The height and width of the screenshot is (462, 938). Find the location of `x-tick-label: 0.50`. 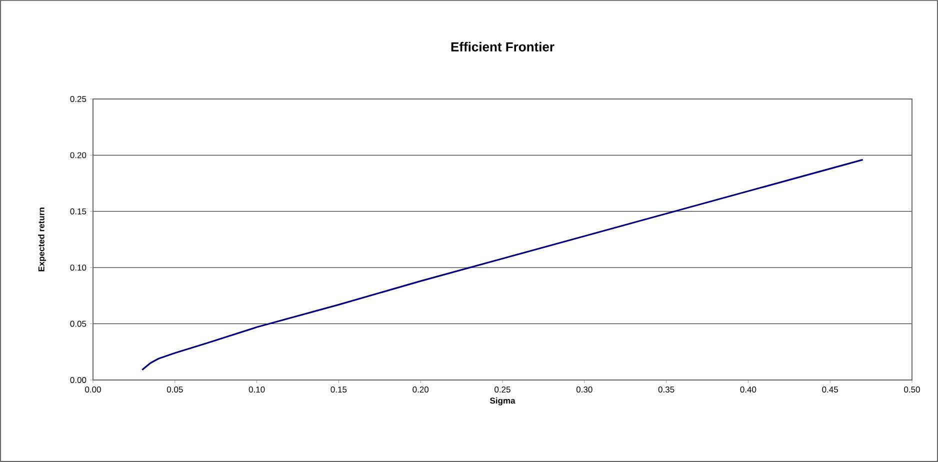

x-tick-label: 0.50 is located at coordinates (912, 389).